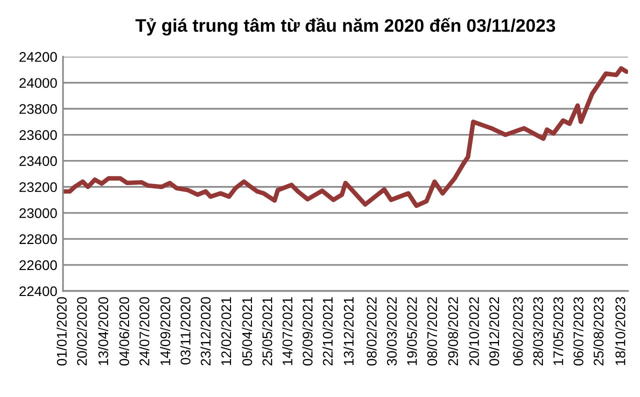 This screenshot has width=640, height=397. What do you see at coordinates (287, 331) in the screenshot?
I see `x-tick-label: 14/07/2021` at bounding box center [287, 331].